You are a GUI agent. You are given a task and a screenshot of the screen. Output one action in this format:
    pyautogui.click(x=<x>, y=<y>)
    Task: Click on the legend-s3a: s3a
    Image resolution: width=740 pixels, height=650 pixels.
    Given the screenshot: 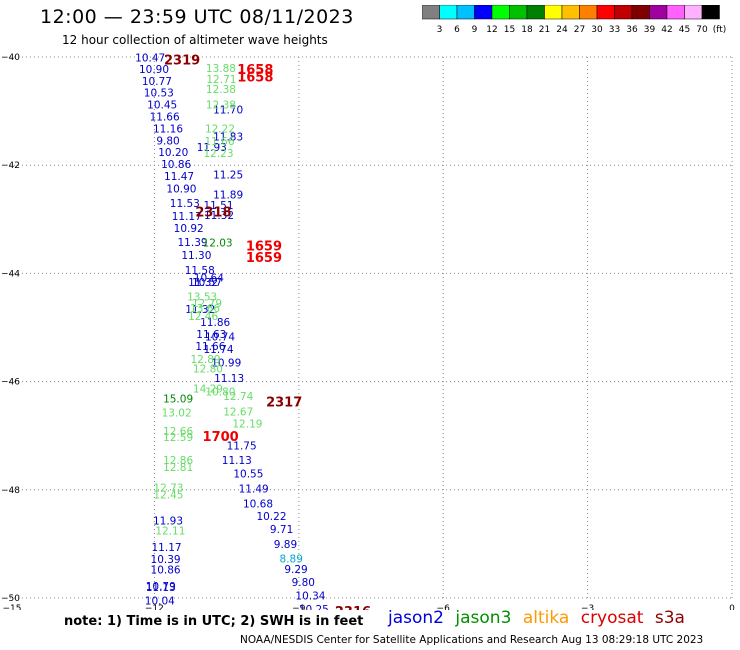 What is the action you would take?
    pyautogui.click(x=669, y=618)
    